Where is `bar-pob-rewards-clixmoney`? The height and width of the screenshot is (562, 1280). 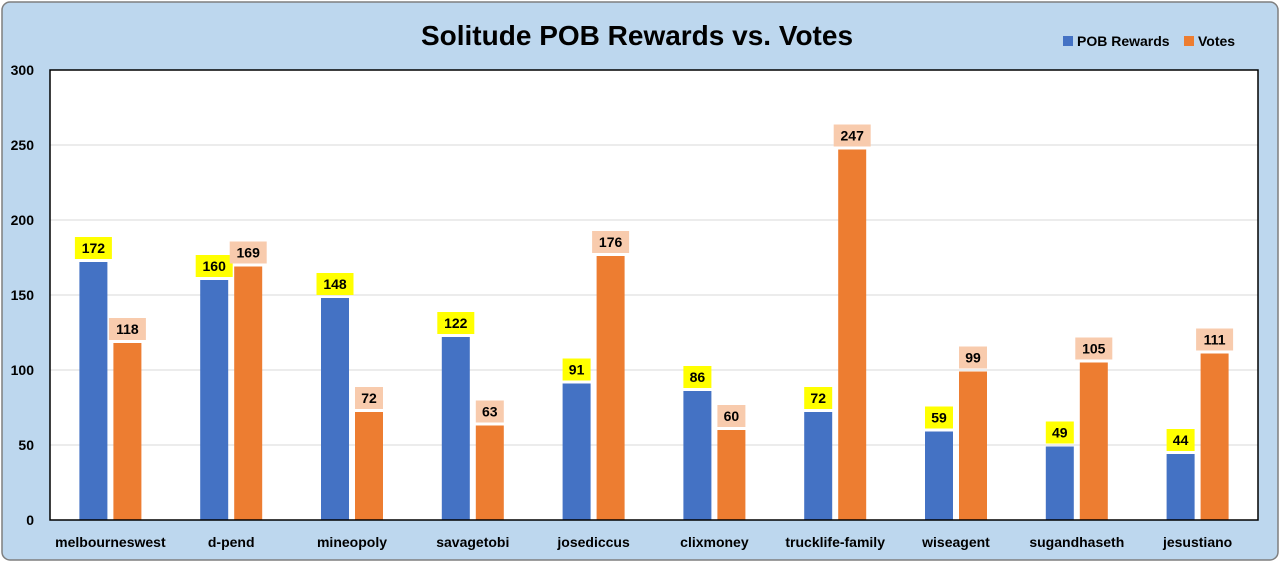
bar-pob-rewards-clixmoney is located at coordinates (697, 455).